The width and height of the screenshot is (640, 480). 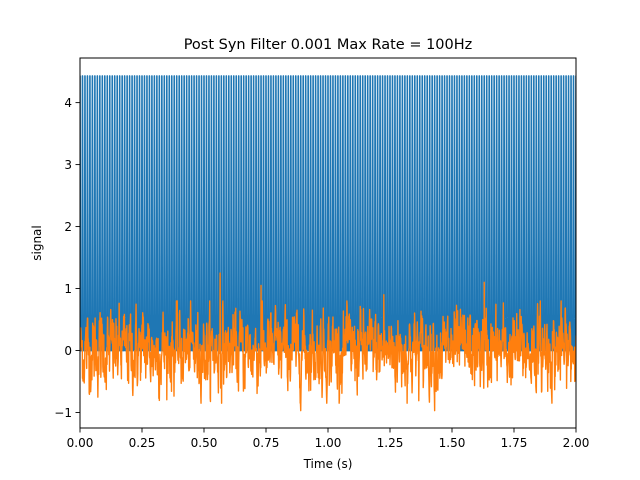 I want to click on x-tick-label: 1.75, so click(x=514, y=443).